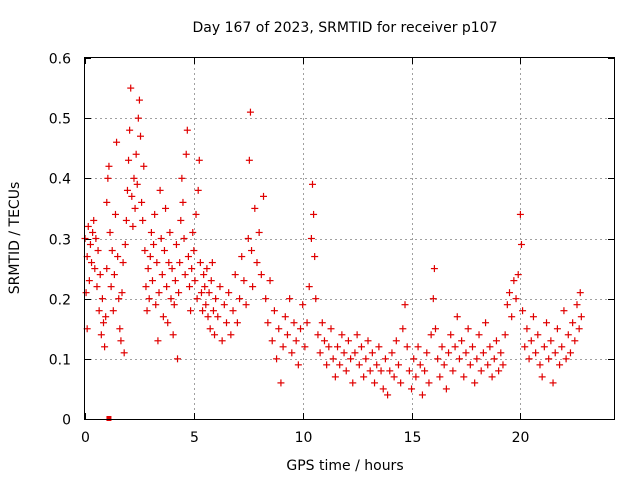  Describe the element at coordinates (60, 180) in the screenshot. I see `y-tick-label: 0.4` at that location.